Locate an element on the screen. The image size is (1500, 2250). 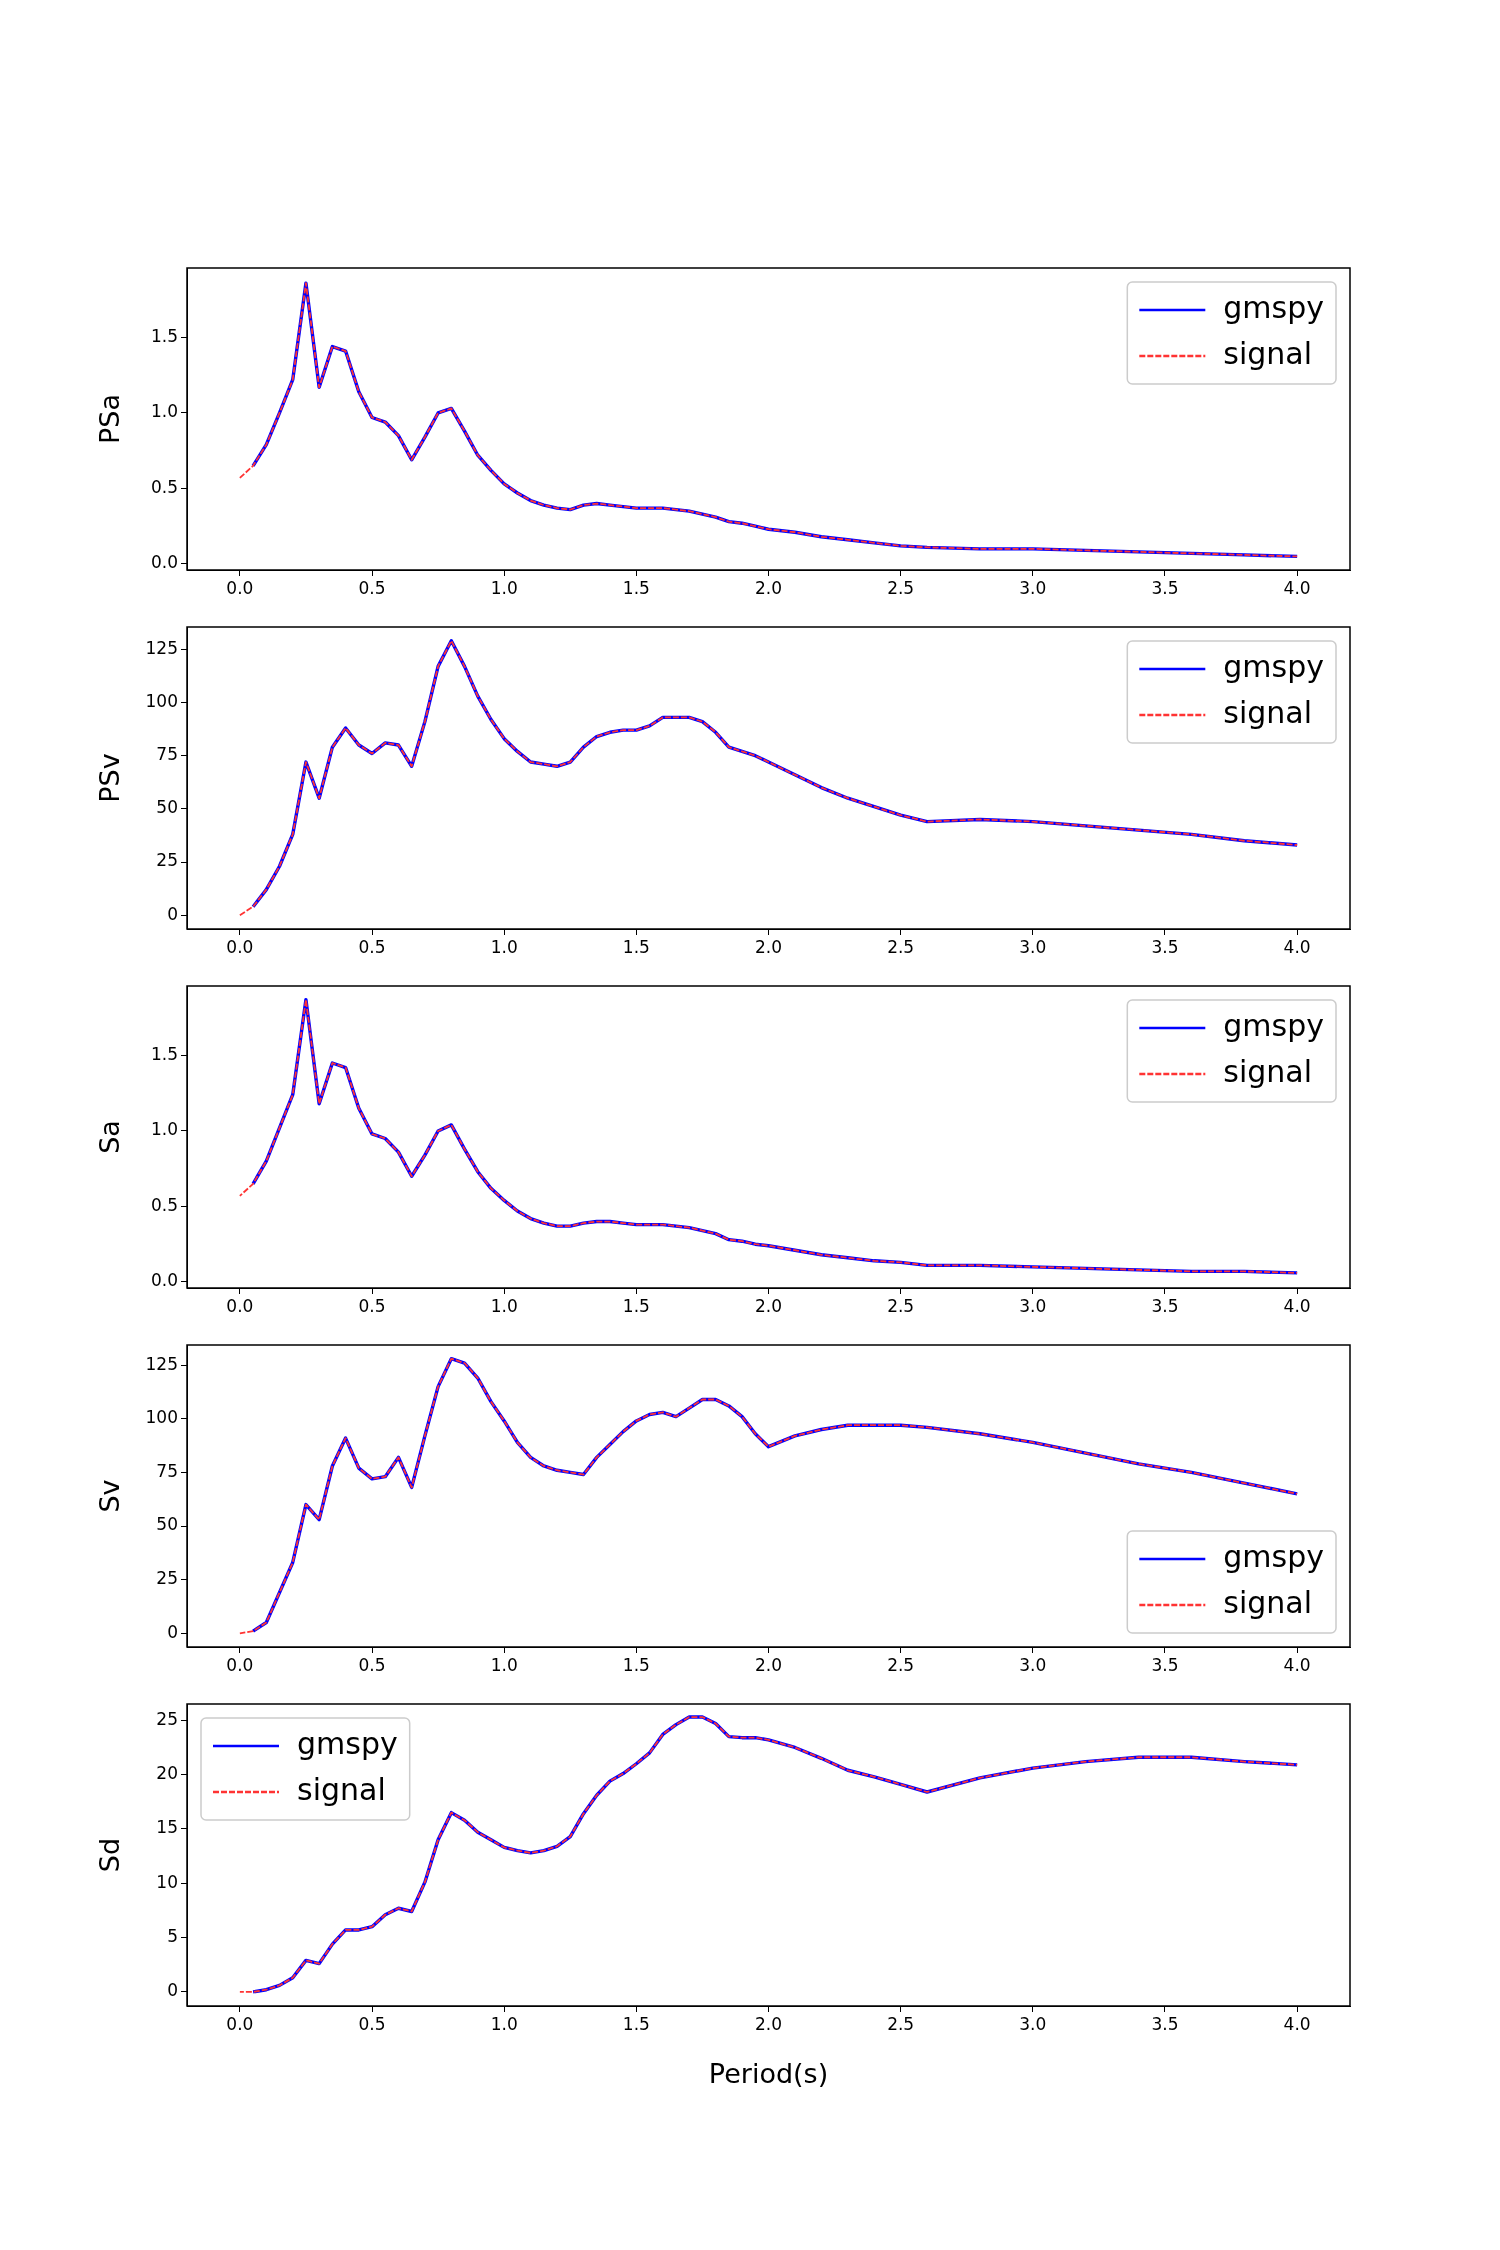
y-axis-title: PSv is located at coordinates (110, 778).